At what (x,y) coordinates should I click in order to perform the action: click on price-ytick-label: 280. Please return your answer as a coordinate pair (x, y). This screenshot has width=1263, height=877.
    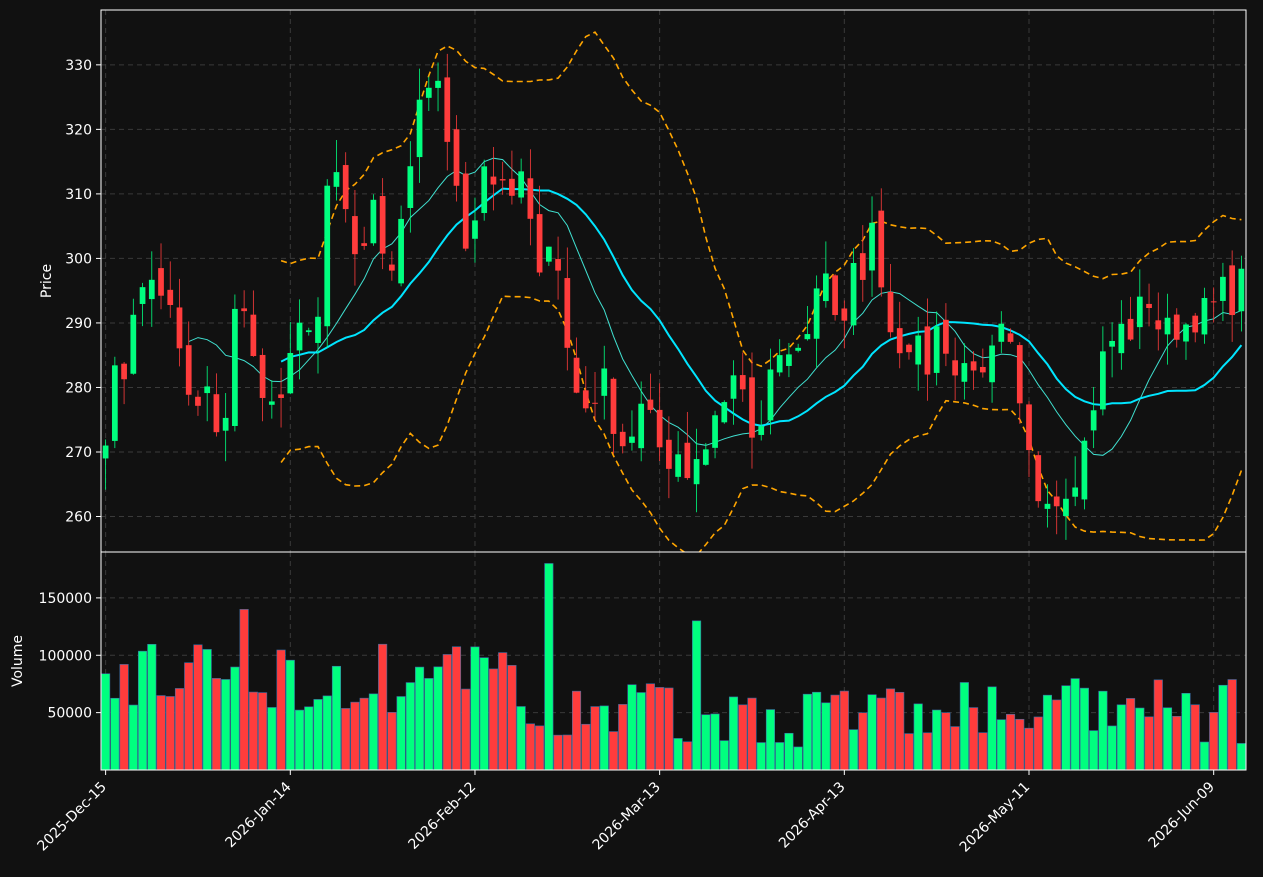
    Looking at the image, I should click on (78, 388).